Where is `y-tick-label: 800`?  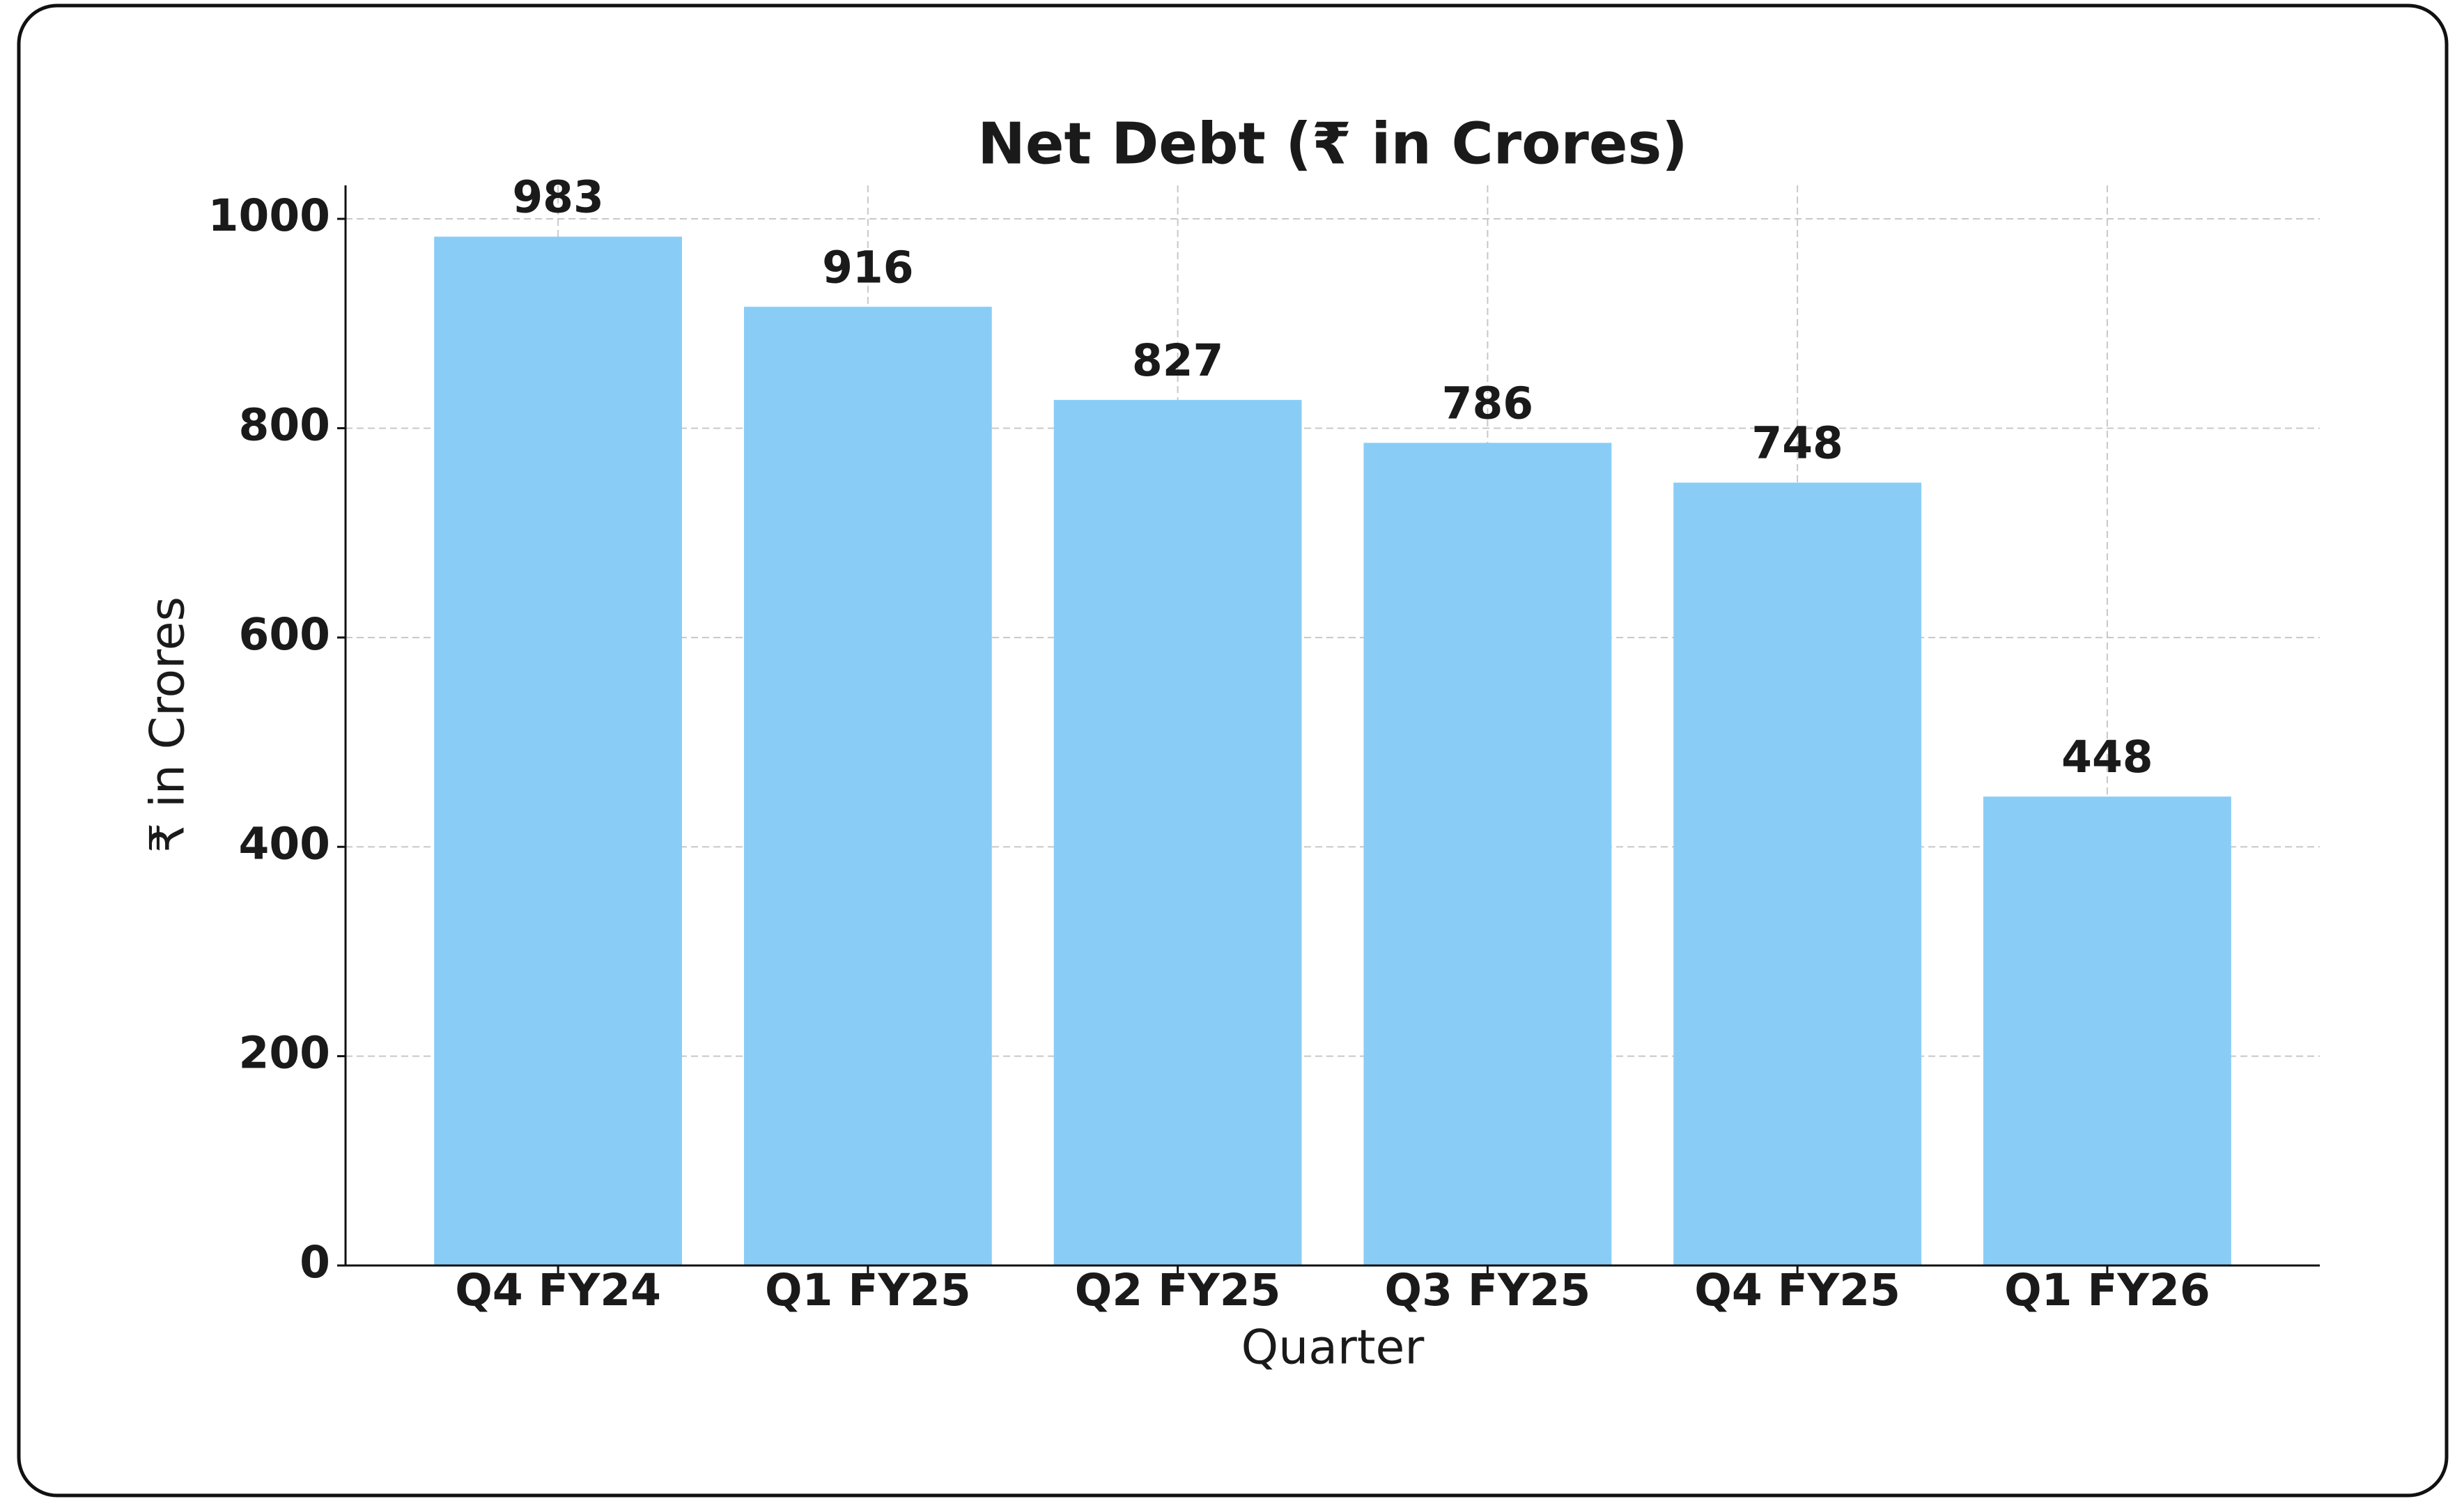
y-tick-label: 800 is located at coordinates (284, 426).